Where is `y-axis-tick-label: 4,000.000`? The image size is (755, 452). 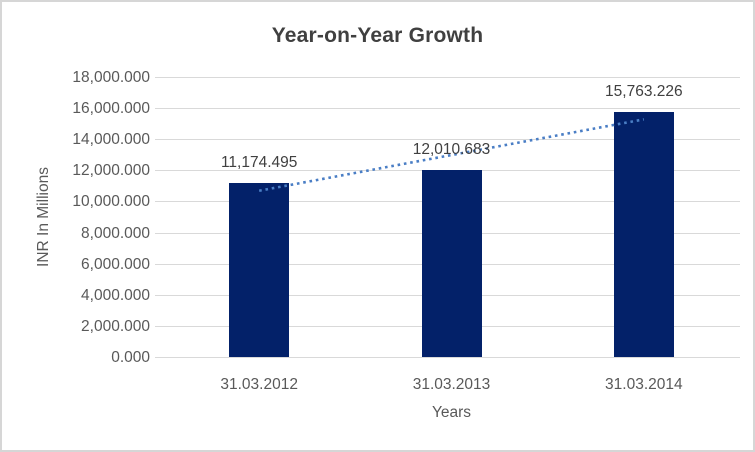
y-axis-tick-label: 4,000.000 is located at coordinates (115, 295).